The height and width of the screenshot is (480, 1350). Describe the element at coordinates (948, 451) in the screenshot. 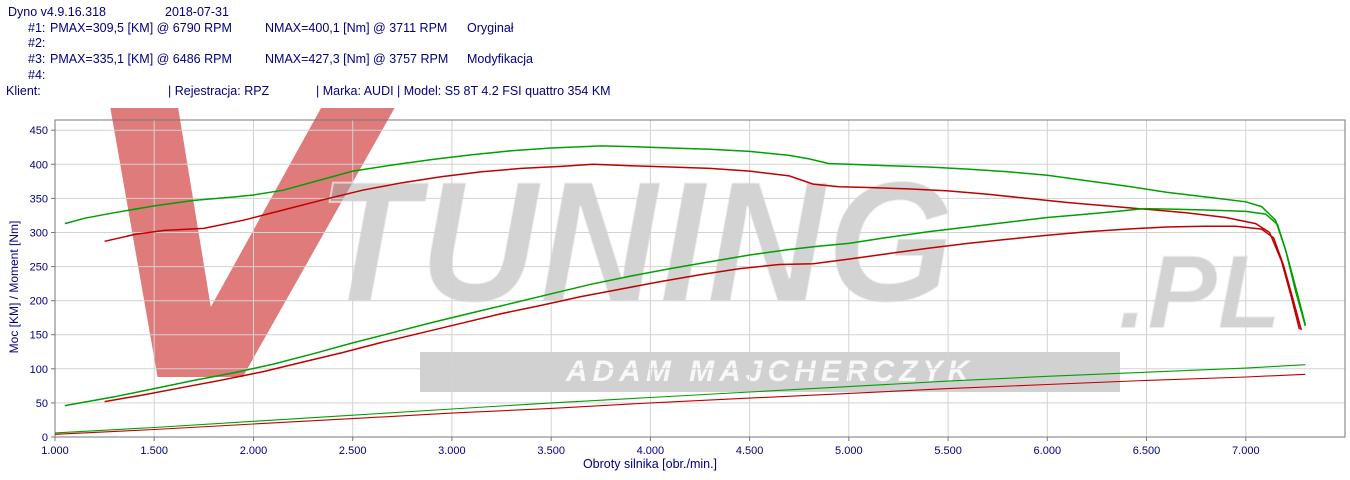

I see `svg-text: 5.500` at that location.